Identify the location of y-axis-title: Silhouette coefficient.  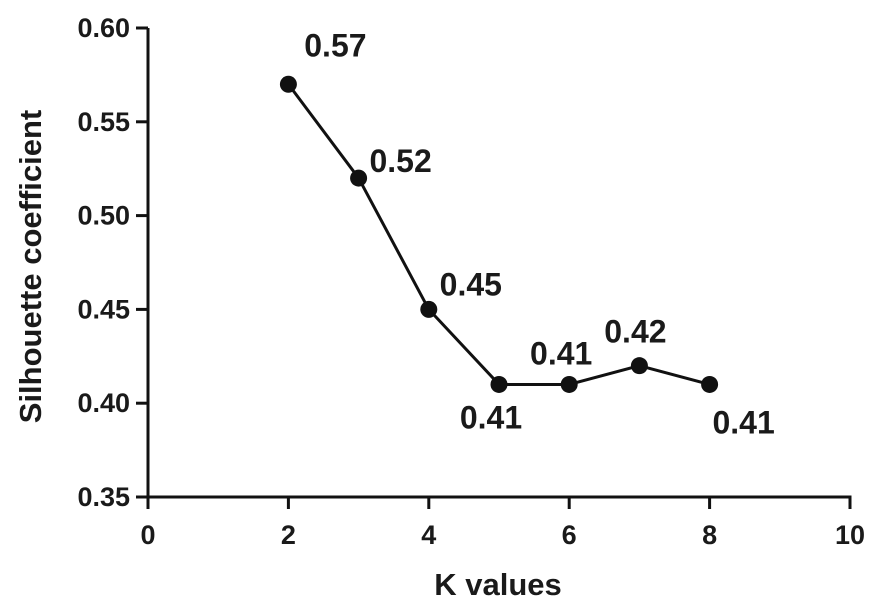
(30, 266).